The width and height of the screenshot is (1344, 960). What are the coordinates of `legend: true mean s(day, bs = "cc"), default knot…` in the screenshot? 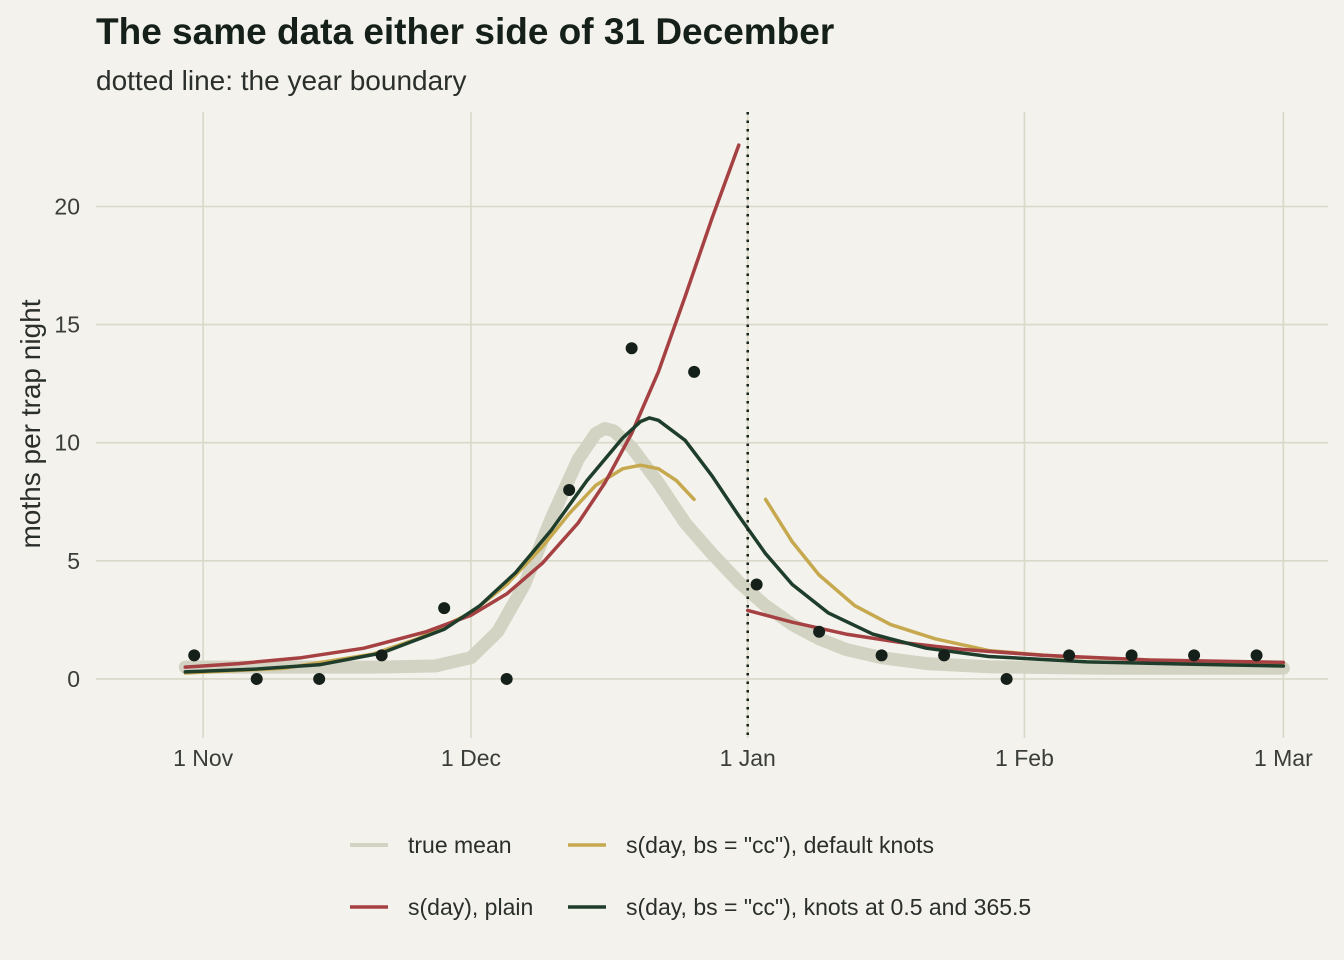 It's located at (690, 876).